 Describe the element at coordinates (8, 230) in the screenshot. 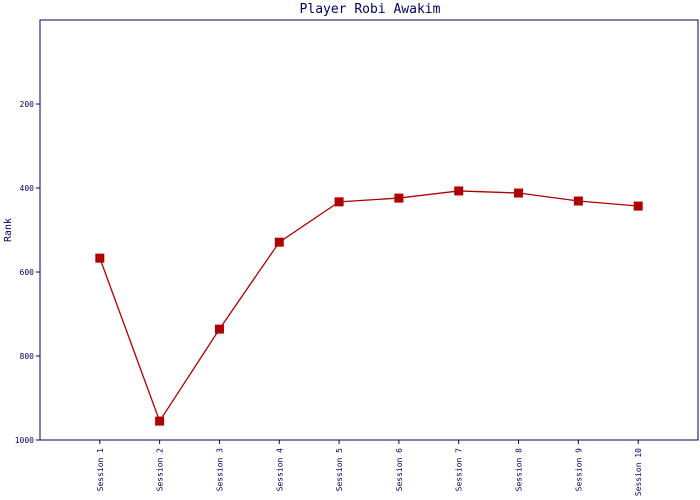

I see `y-axis-label: Rank` at that location.